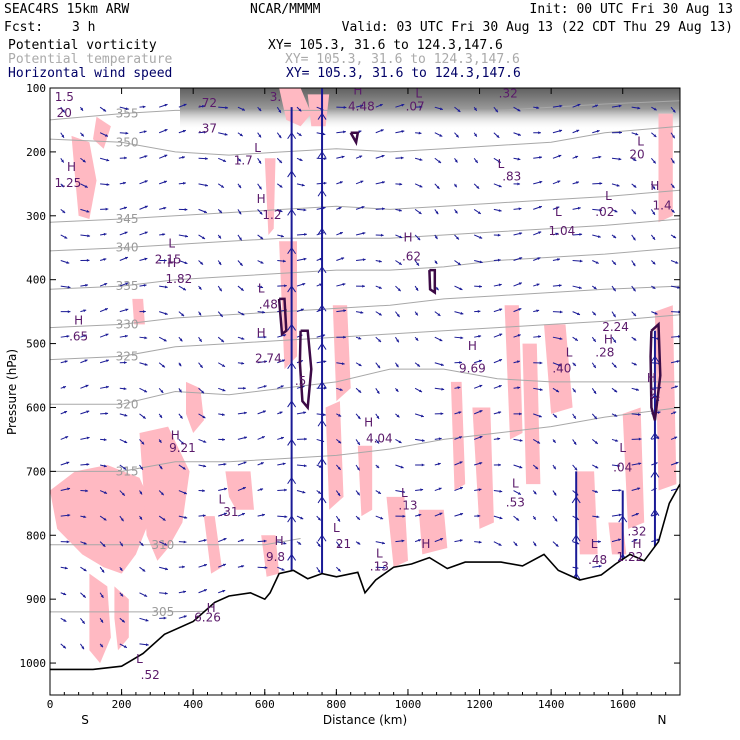 The image size is (740, 740). Describe the element at coordinates (651, 378) in the screenshot. I see `extremum-marker-20: H` at that location.